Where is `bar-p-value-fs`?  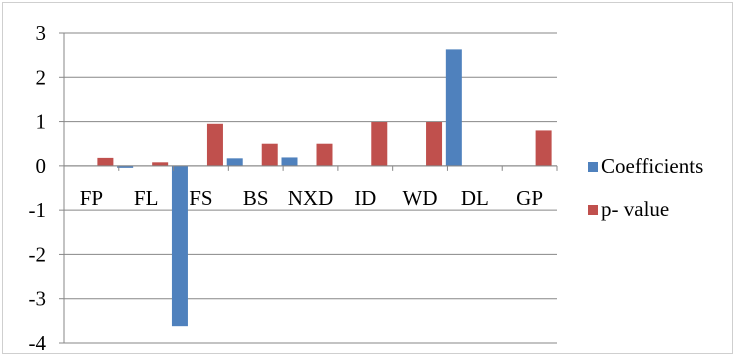 bar-p-value-fs is located at coordinates (214, 144).